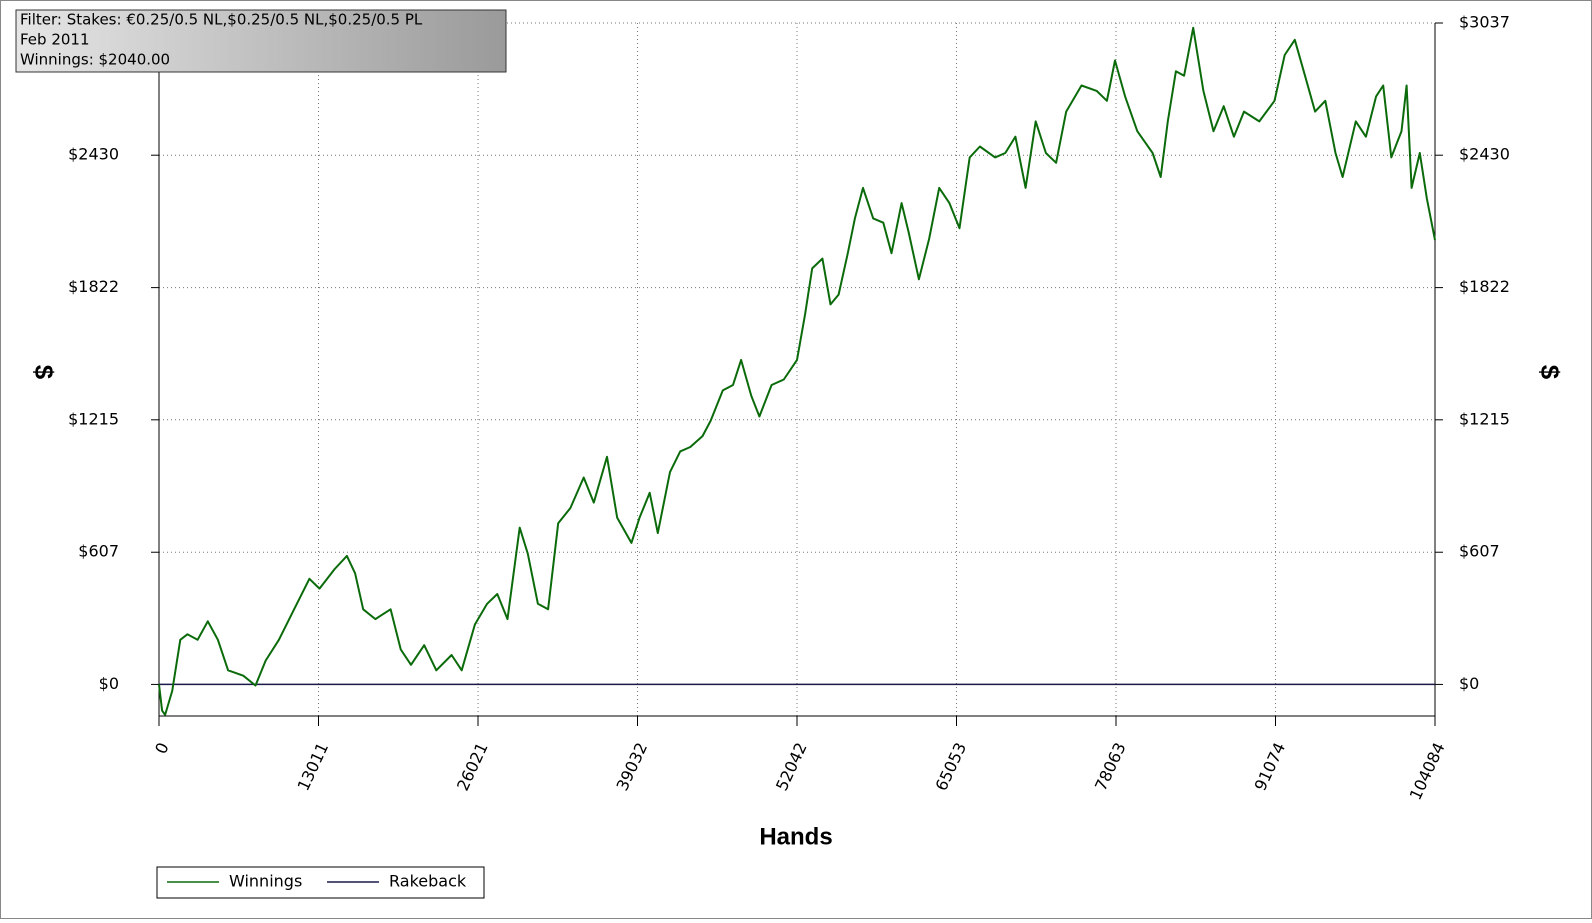 This screenshot has width=1592, height=923. Describe the element at coordinates (1550, 372) in the screenshot. I see `y2-axis-title: $` at that location.